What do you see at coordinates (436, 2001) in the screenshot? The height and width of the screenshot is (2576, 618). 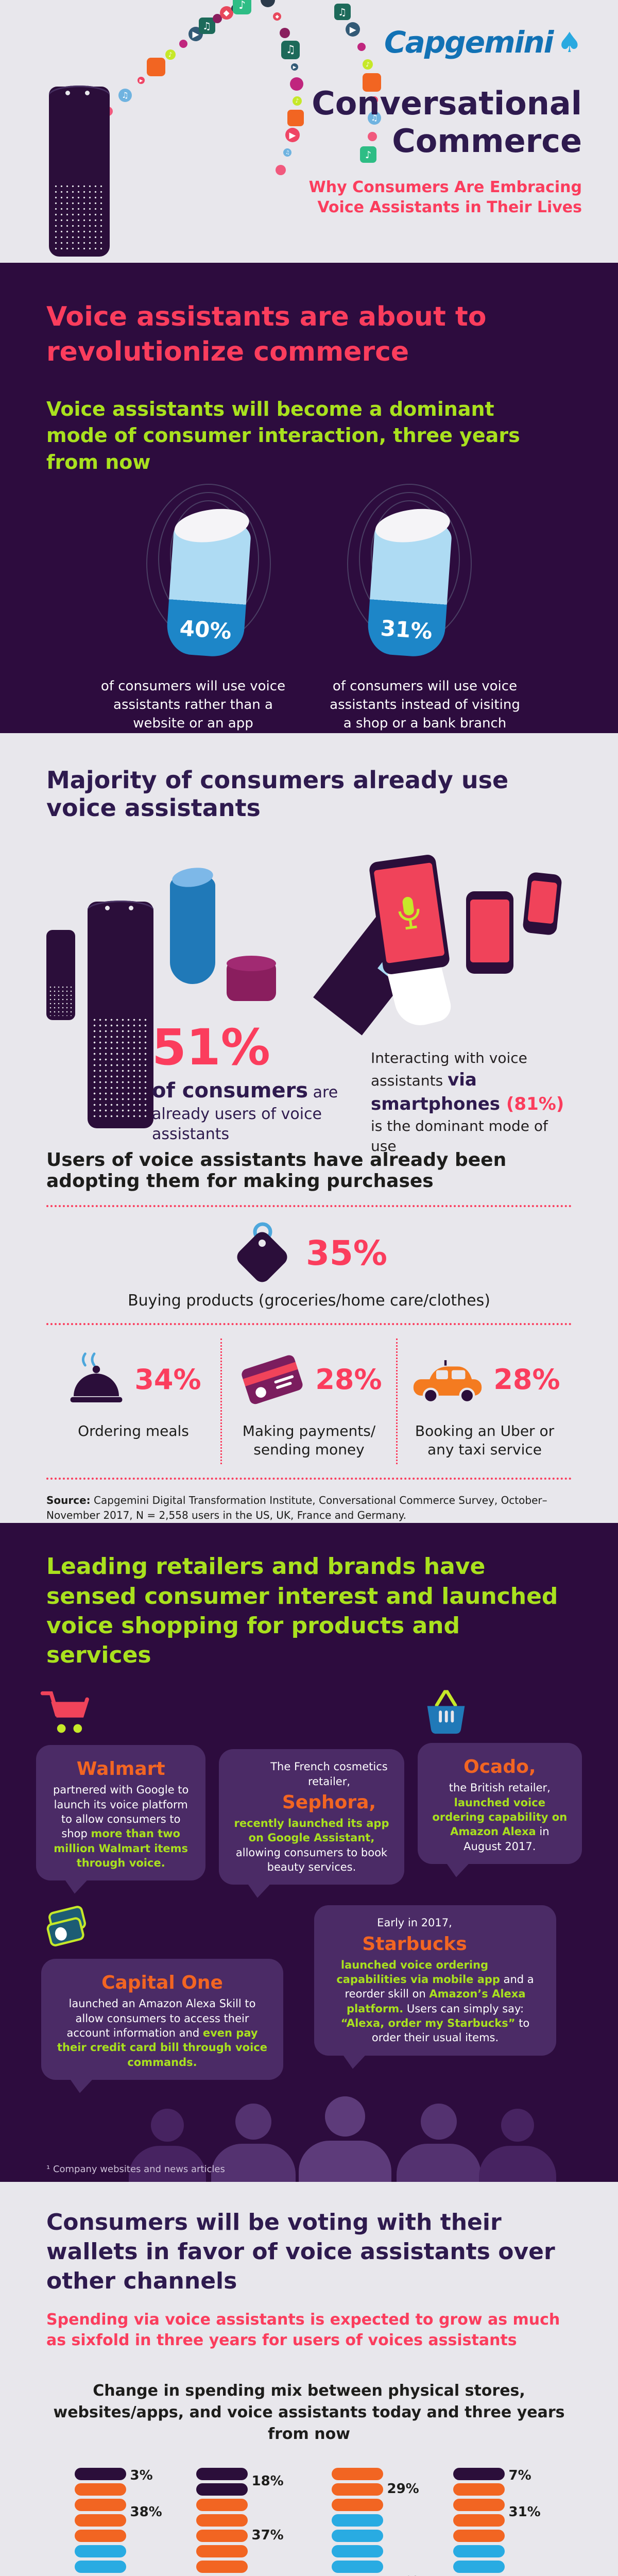 I see `text-segment: Amazon’s Alexa platform.` at bounding box center [436, 2001].